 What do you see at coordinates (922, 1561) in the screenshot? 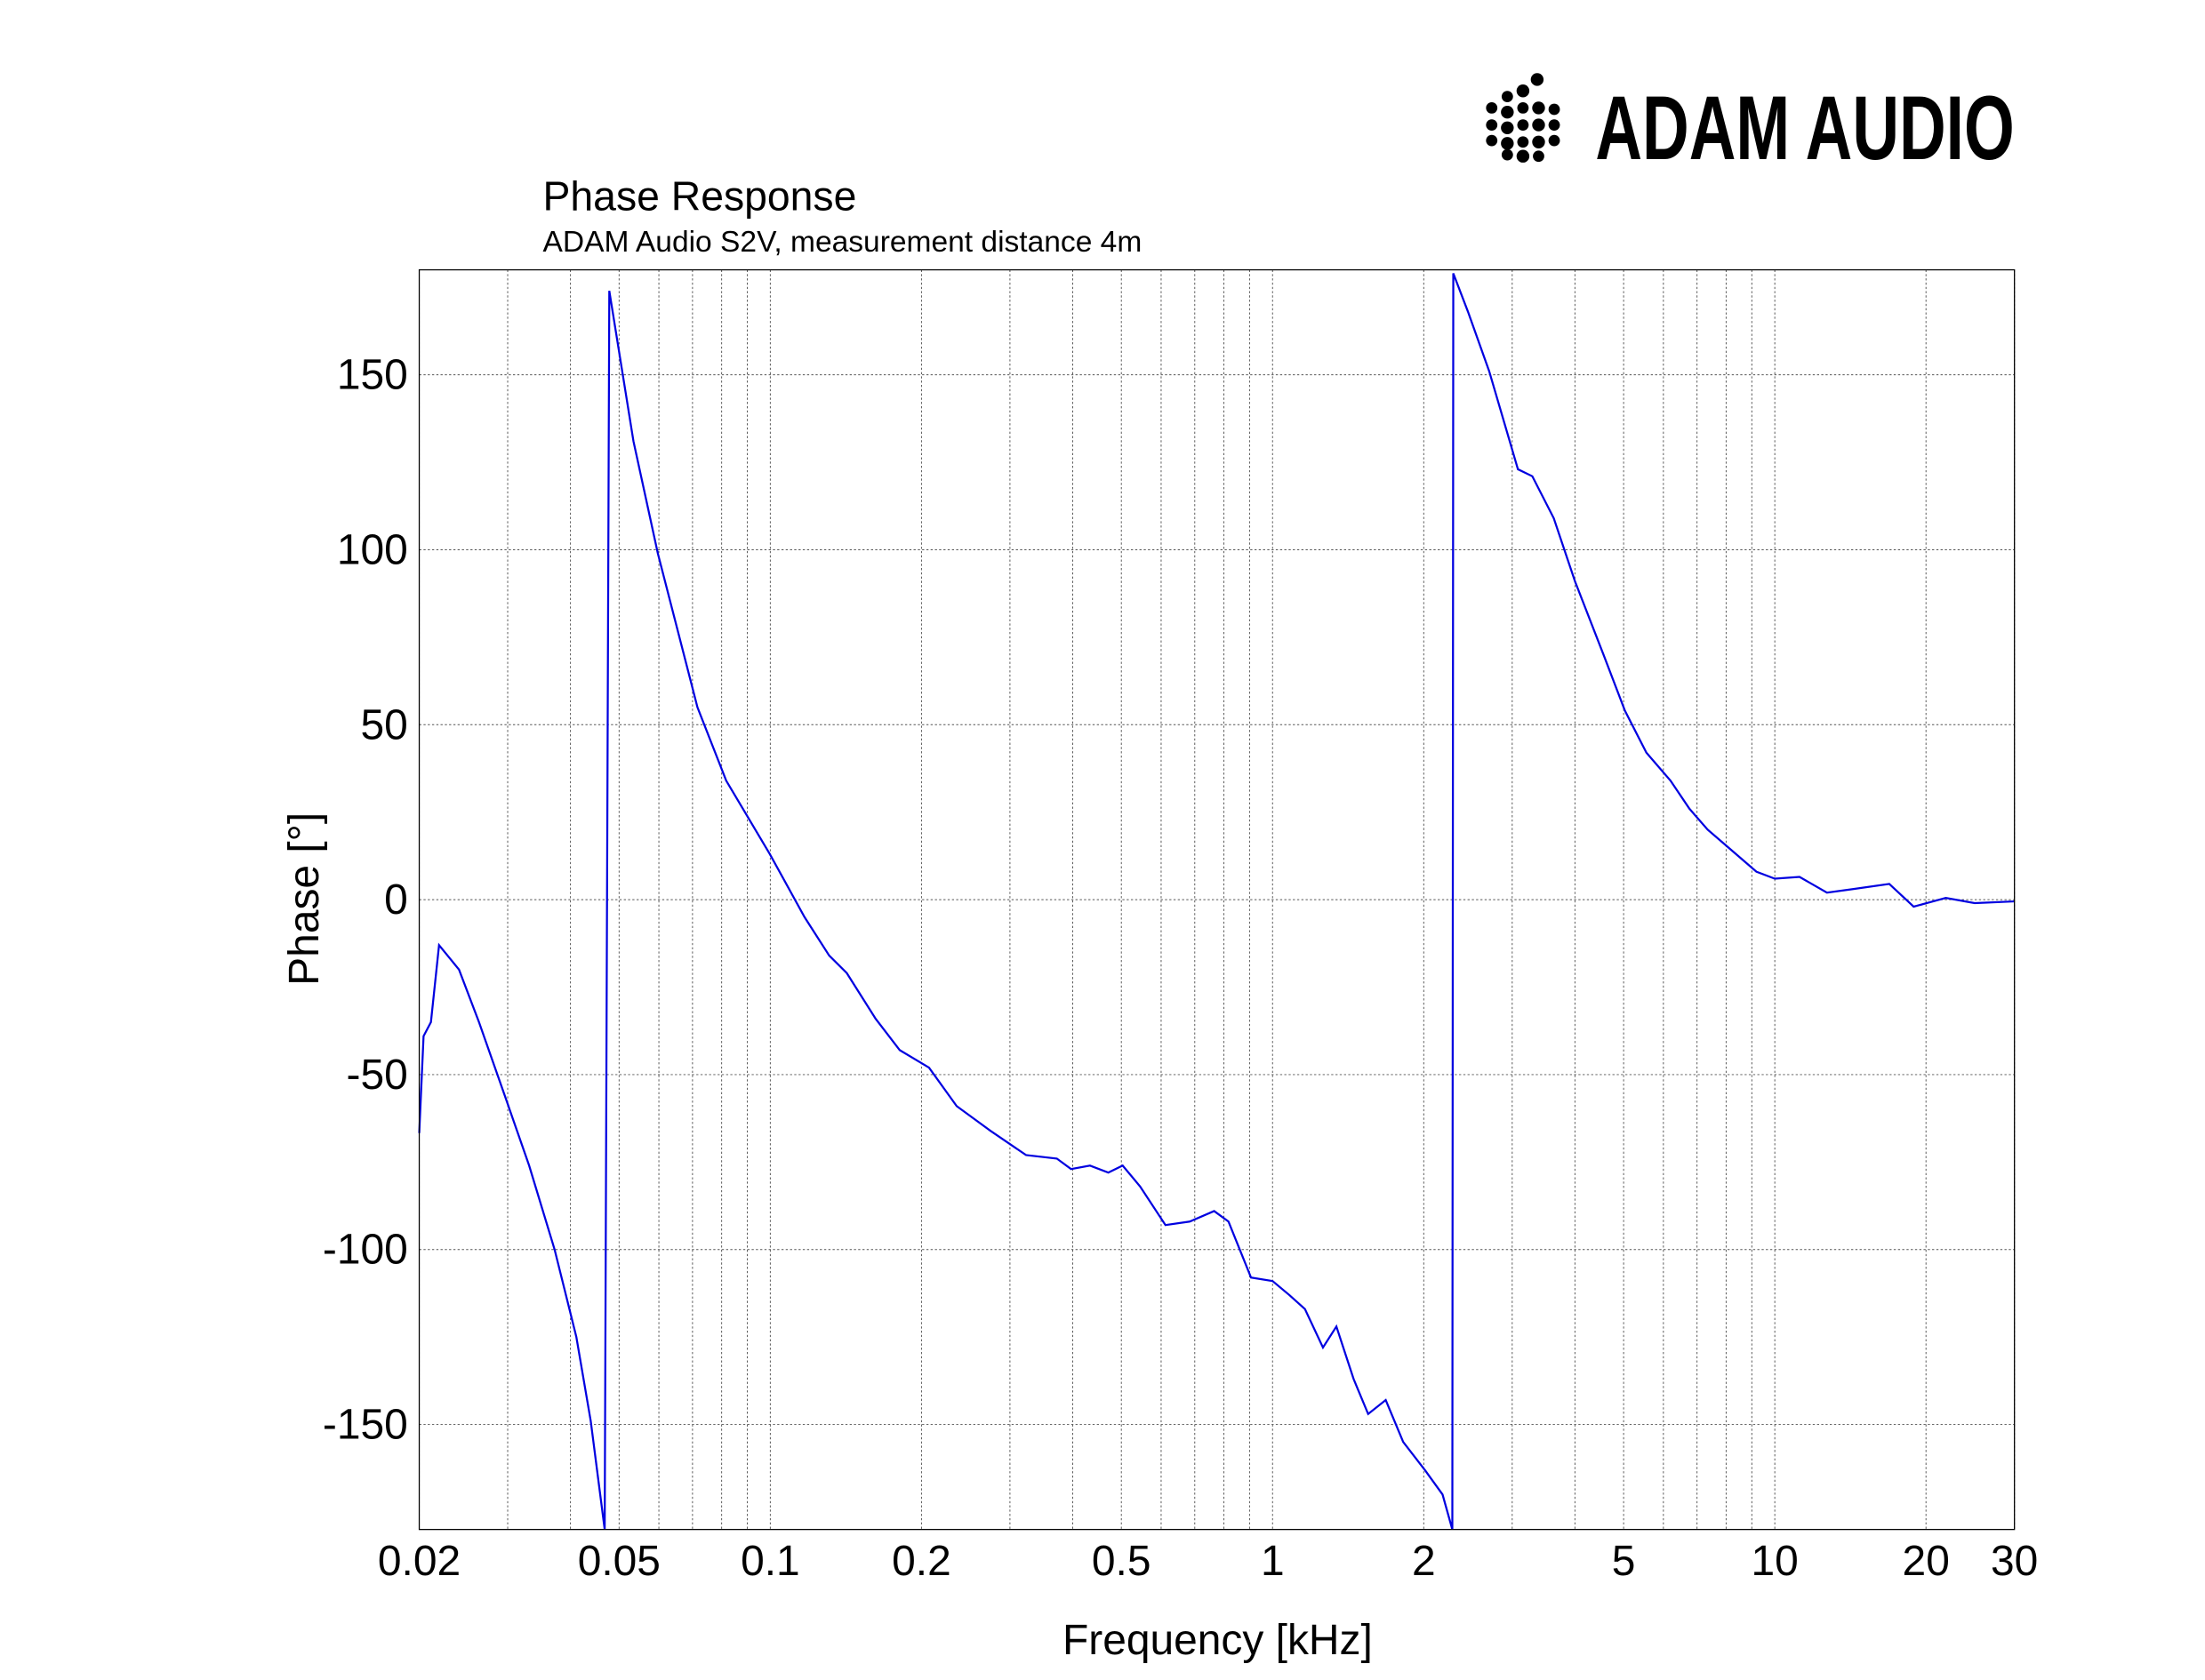
I see `x-tick-label: 0.2` at bounding box center [922, 1561].